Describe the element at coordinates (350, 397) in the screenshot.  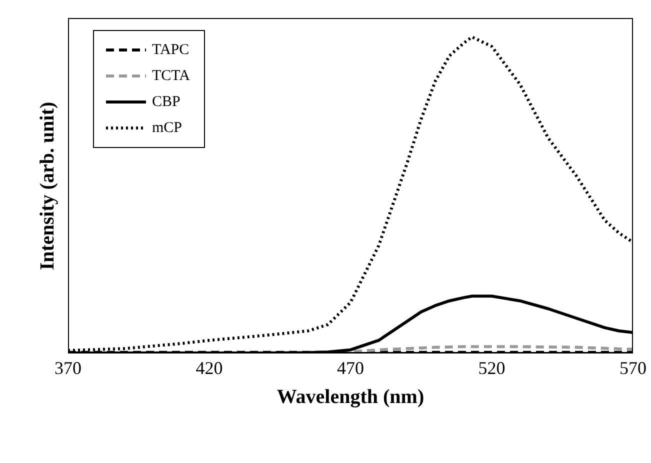
I see `x-axis-title: Wavelength (nm)` at that location.